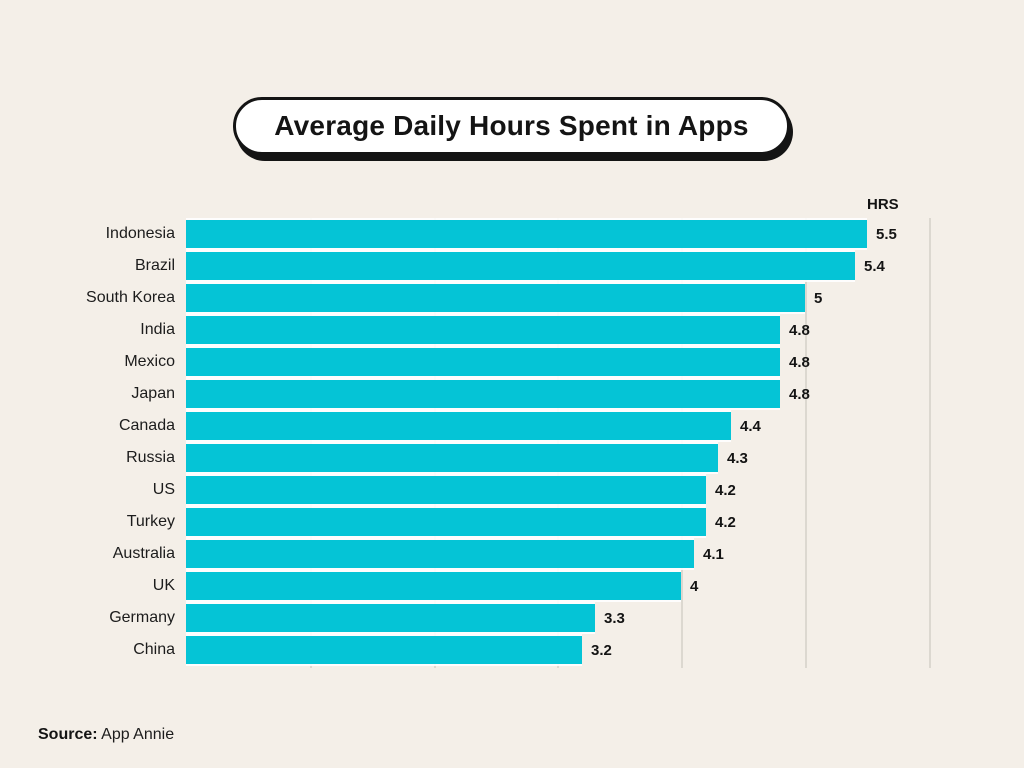 The width and height of the screenshot is (1024, 768). What do you see at coordinates (140, 233) in the screenshot?
I see `category-label: Indonesia` at bounding box center [140, 233].